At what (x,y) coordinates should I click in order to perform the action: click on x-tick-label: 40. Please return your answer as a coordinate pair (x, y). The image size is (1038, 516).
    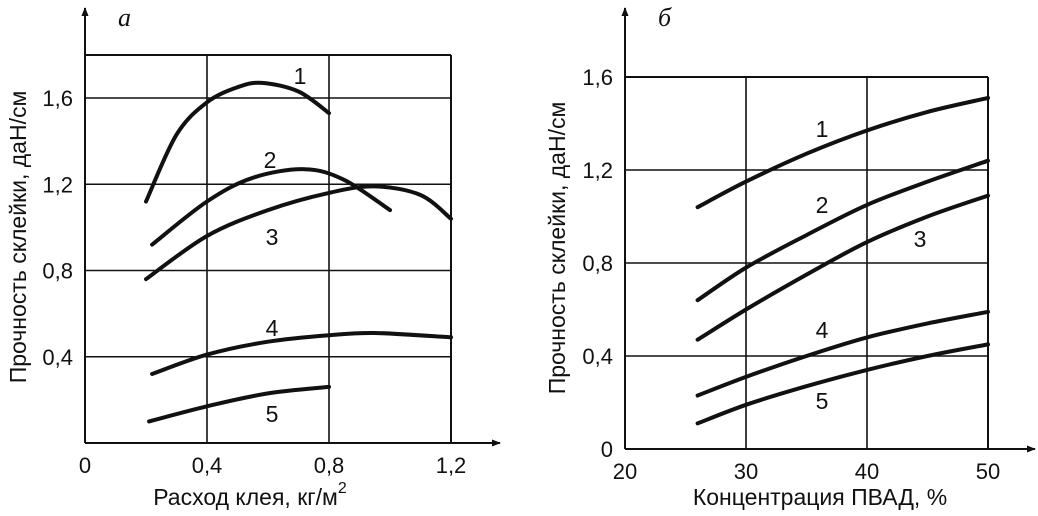
    Looking at the image, I should click on (867, 471).